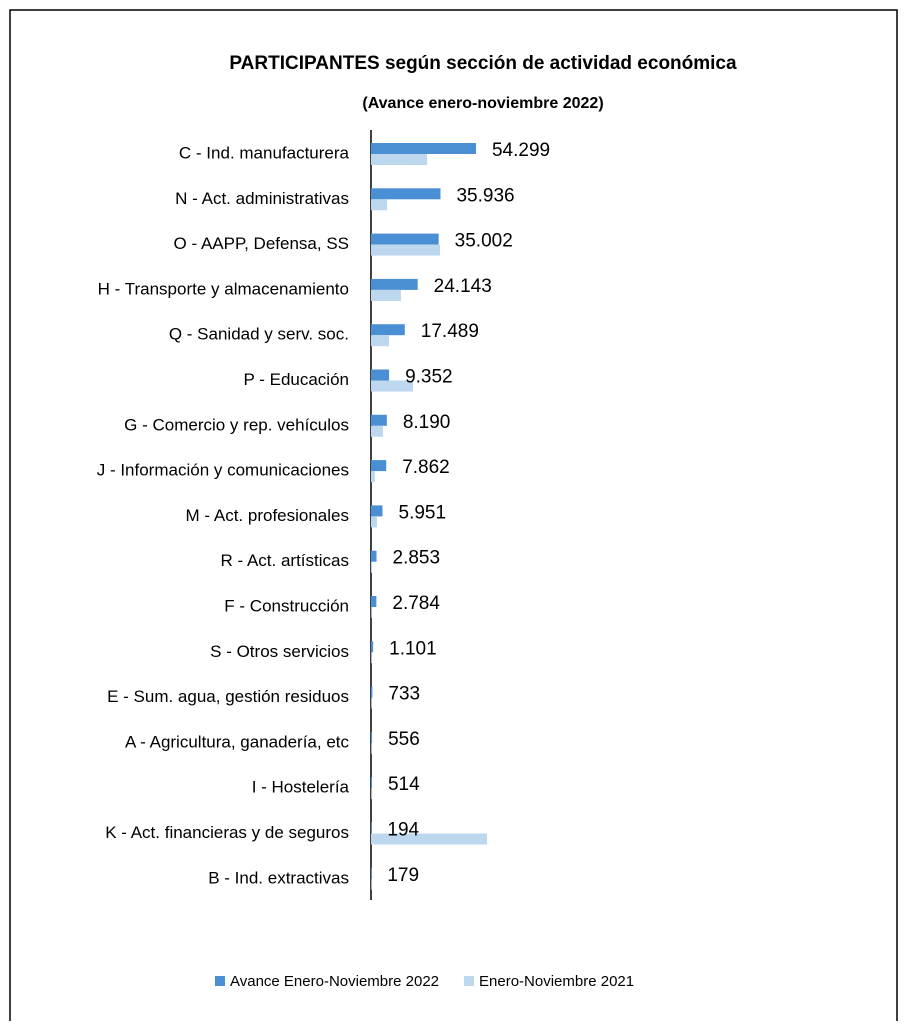  I want to click on y-tick-label: S - Otros servicios, so click(279, 651).